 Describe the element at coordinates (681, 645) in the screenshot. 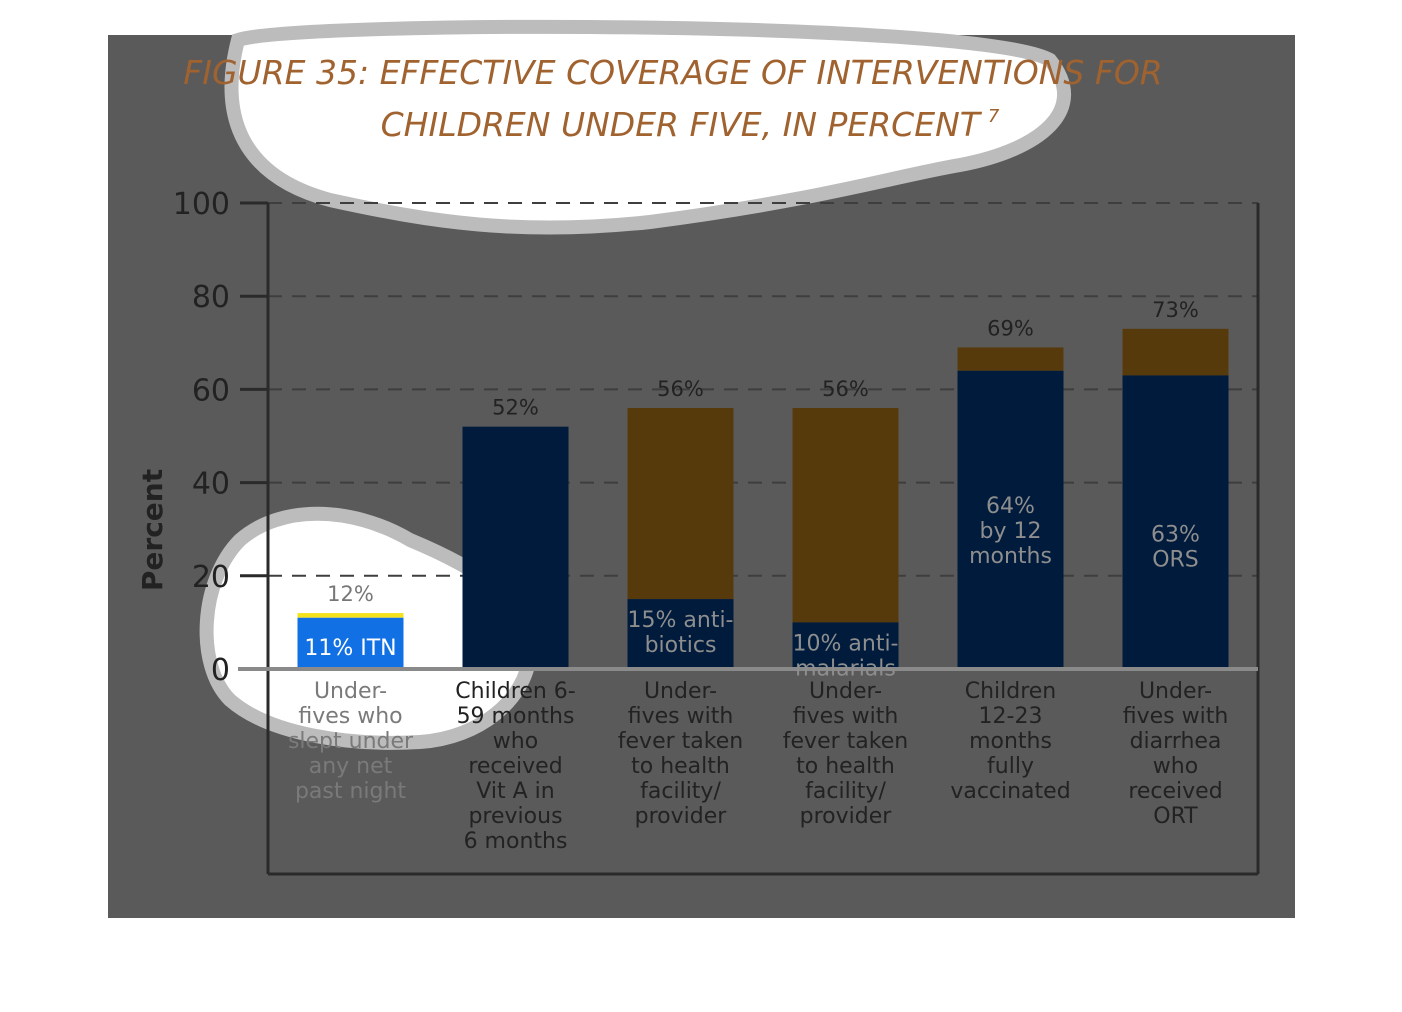

I see `bar-inner-label: biotics` at that location.